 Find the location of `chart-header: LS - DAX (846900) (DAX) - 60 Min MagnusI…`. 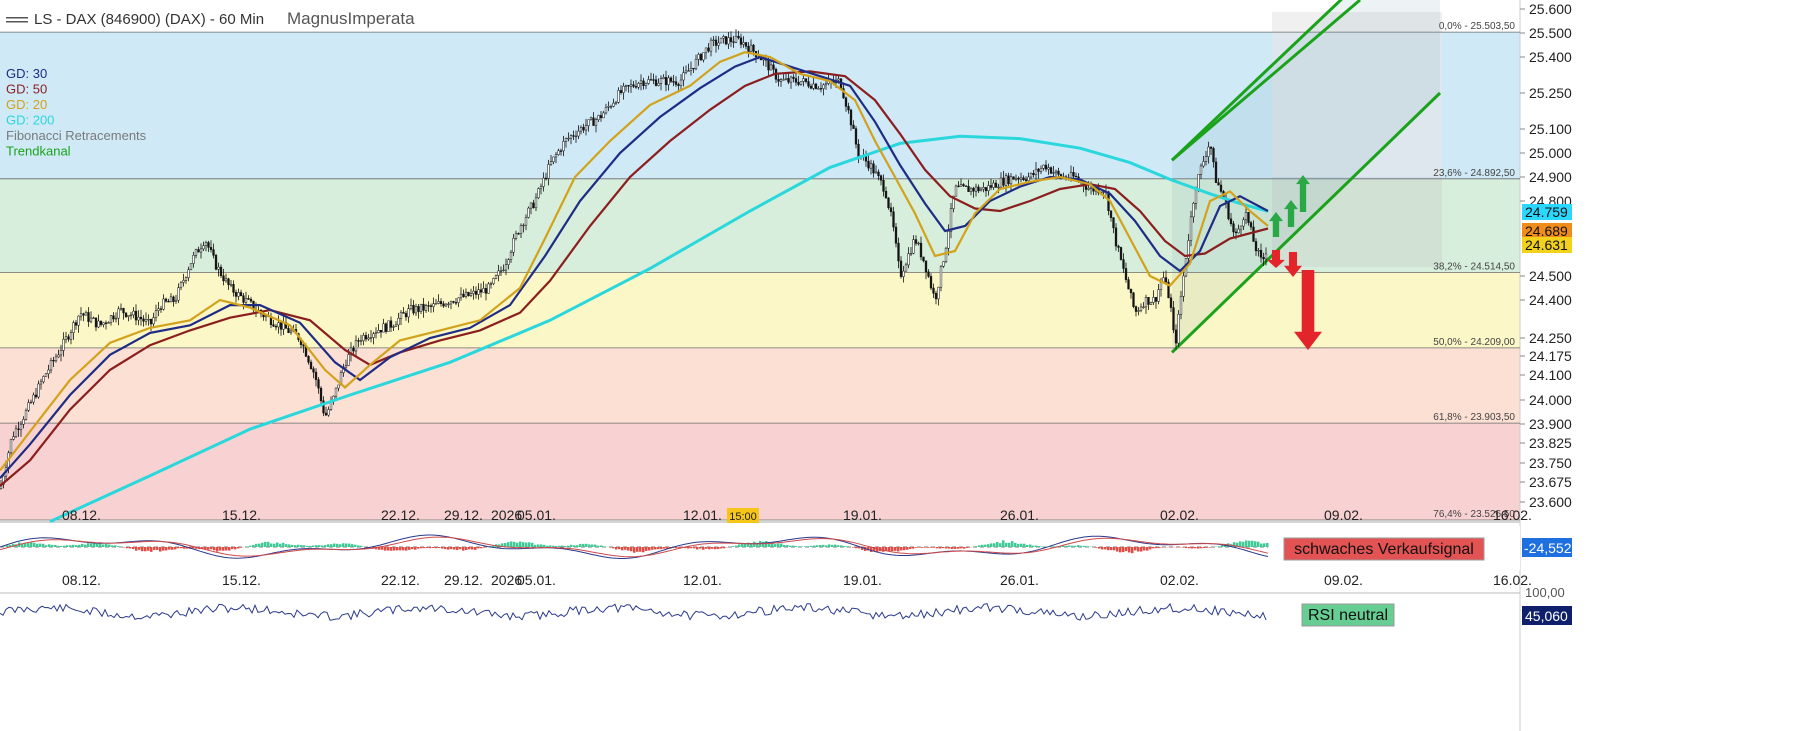

chart-header: LS - DAX (846900) (DAX) - 60 Min MagnusI… is located at coordinates (210, 18).